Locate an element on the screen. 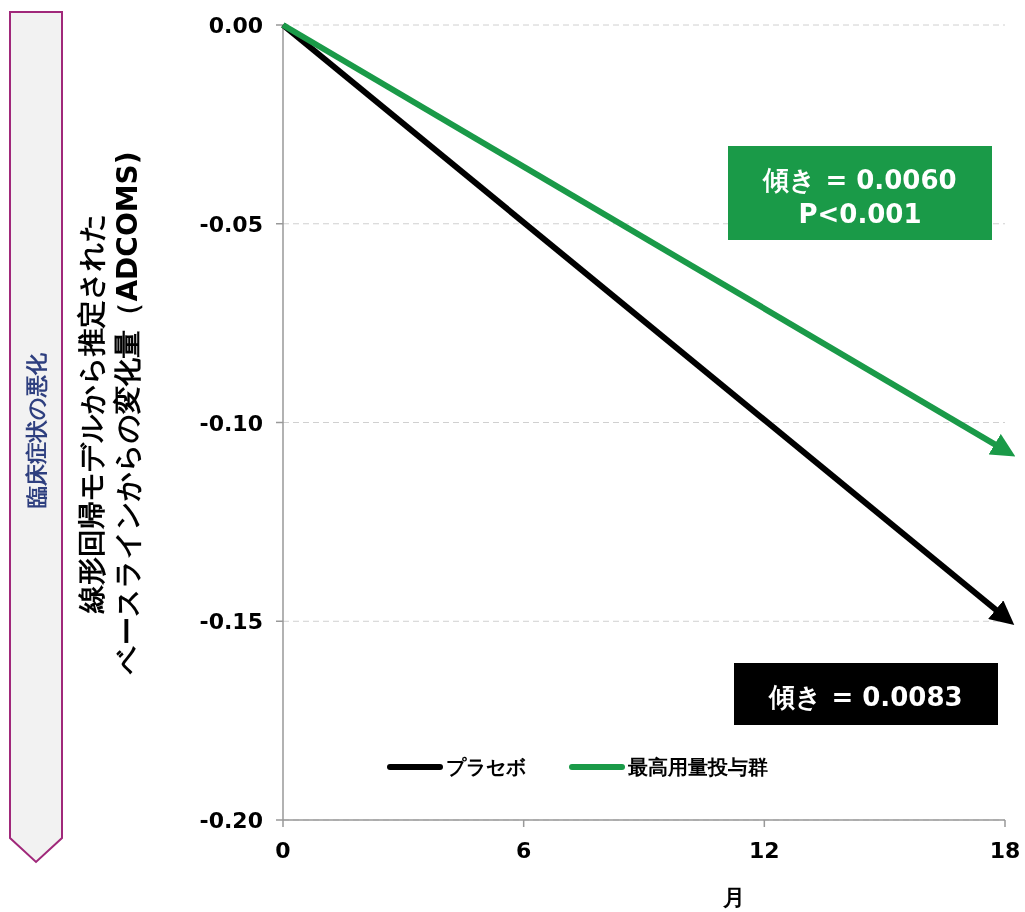  x-tick-label: 18 is located at coordinates (1005, 850).